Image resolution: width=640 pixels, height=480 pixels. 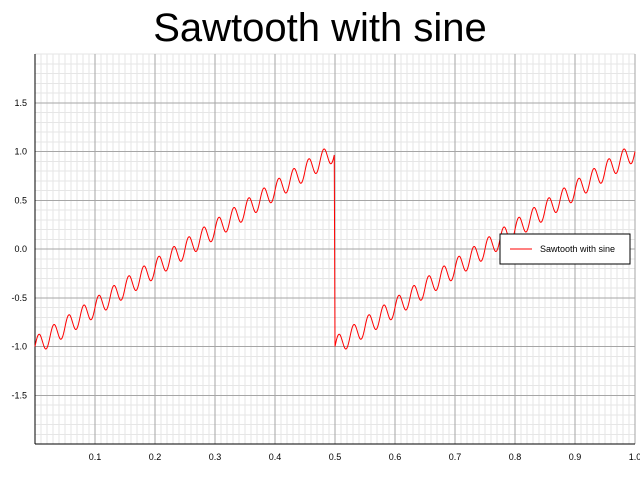 I want to click on x-tick-label: 0.8, so click(x=515, y=457).